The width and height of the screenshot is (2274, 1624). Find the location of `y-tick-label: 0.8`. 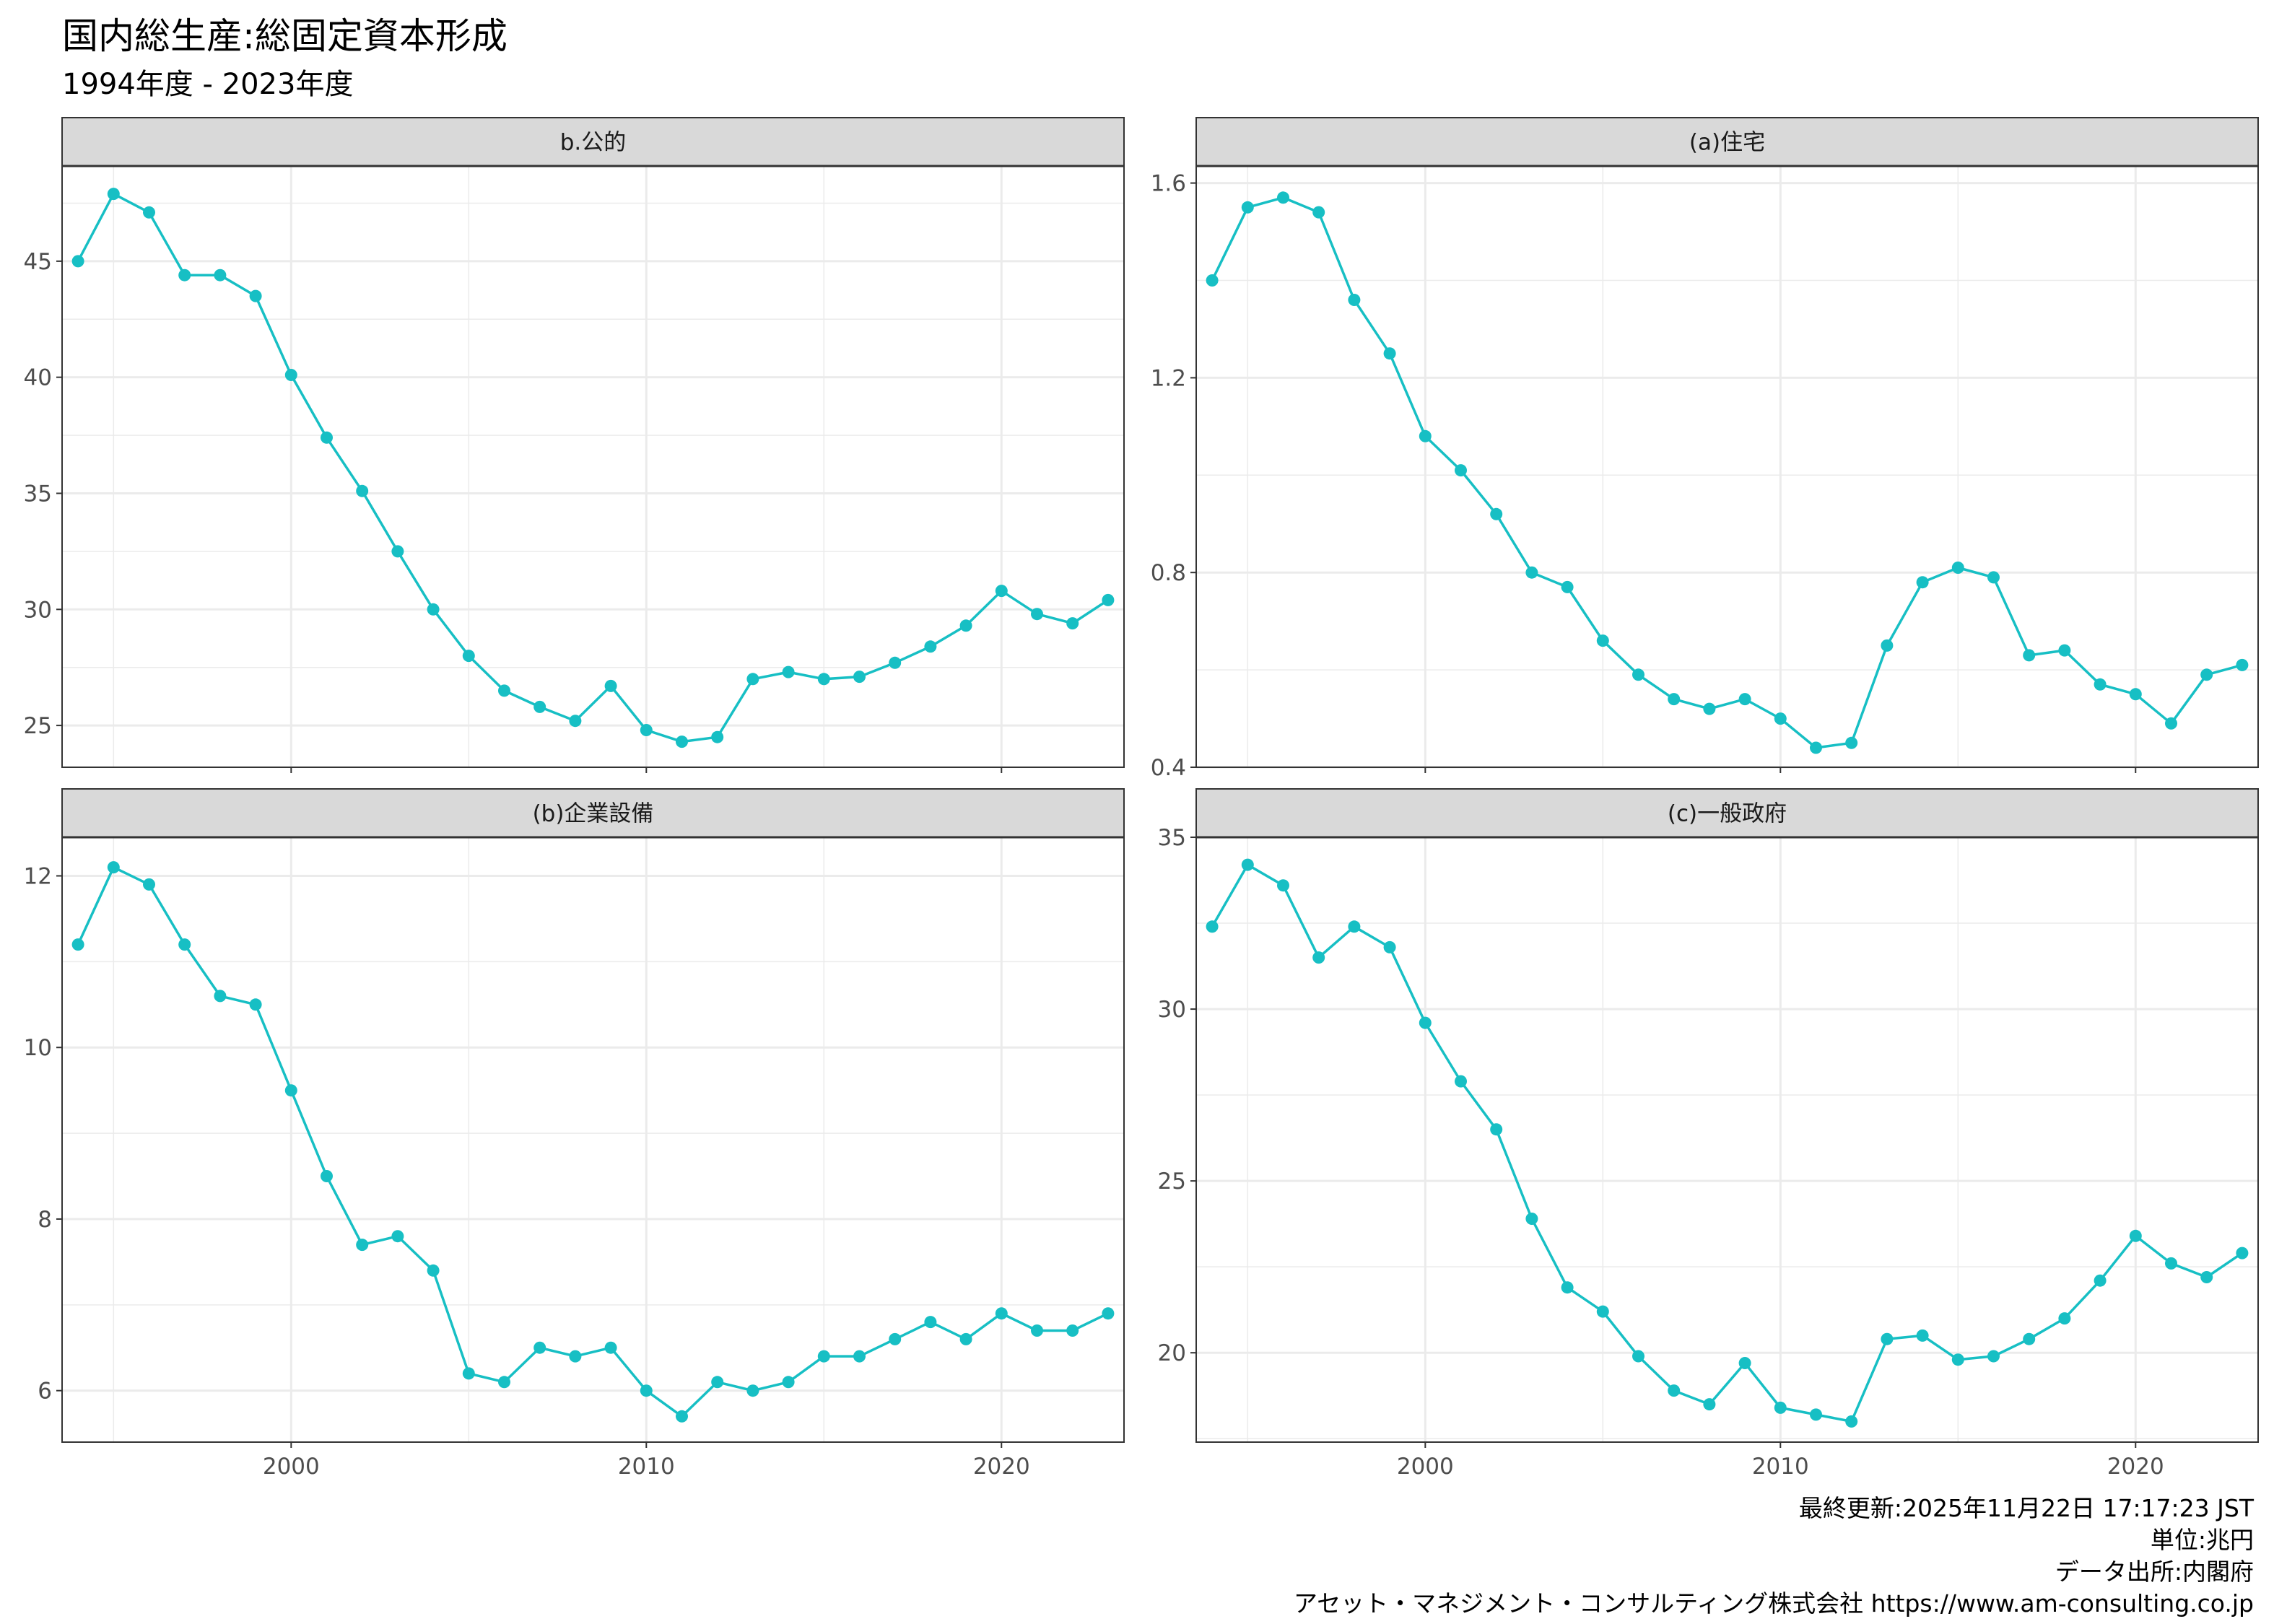

y-tick-label: 0.8 is located at coordinates (1169, 573).